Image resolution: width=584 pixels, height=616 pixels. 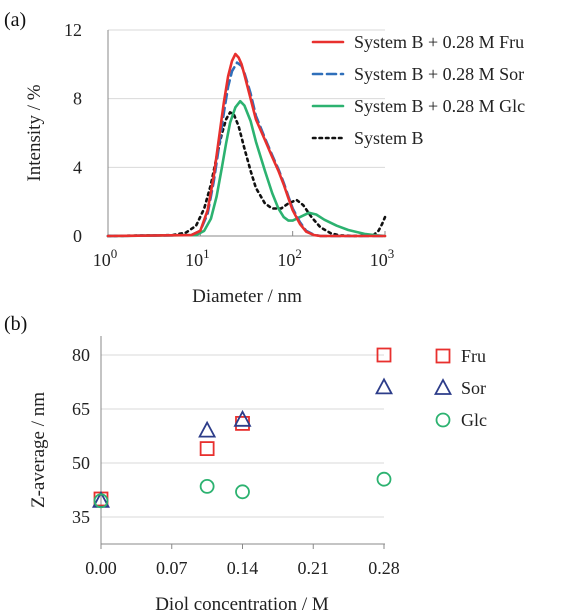 What do you see at coordinates (15, 324) in the screenshot?
I see `panel-label-b: (b)` at bounding box center [15, 324].